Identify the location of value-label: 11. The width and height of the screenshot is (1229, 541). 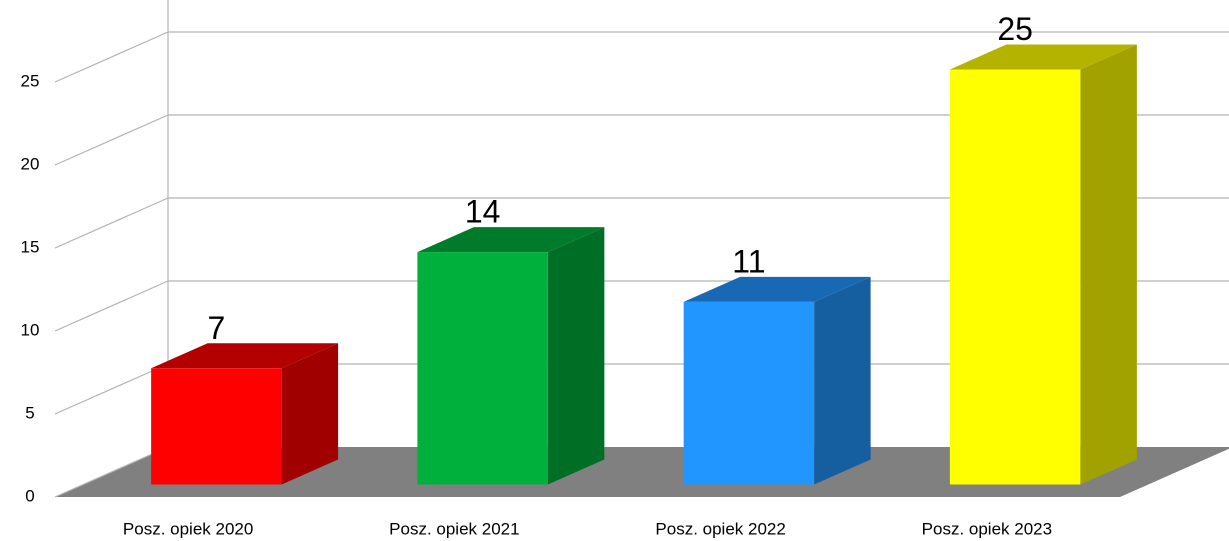
(748, 261).